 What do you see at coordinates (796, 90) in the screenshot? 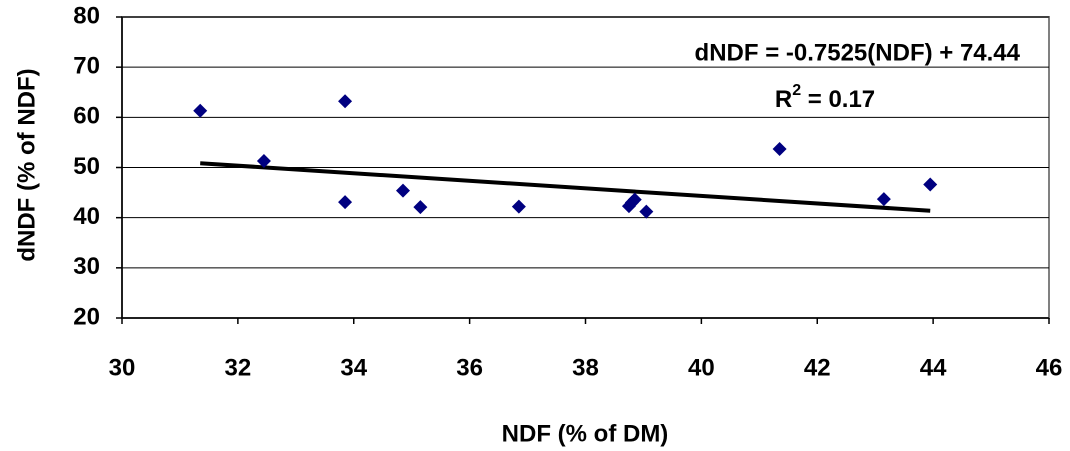
I see `r-squared-sup: 2` at bounding box center [796, 90].